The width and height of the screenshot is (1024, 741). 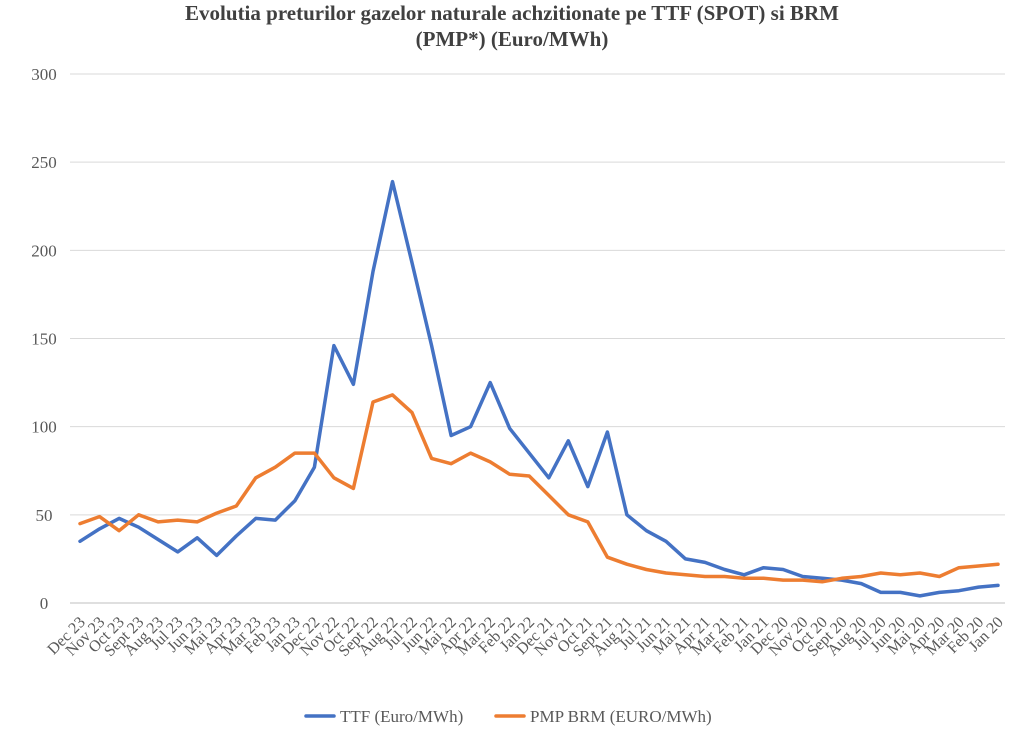 I want to click on y-tick-label: 0, so click(x=44, y=603).